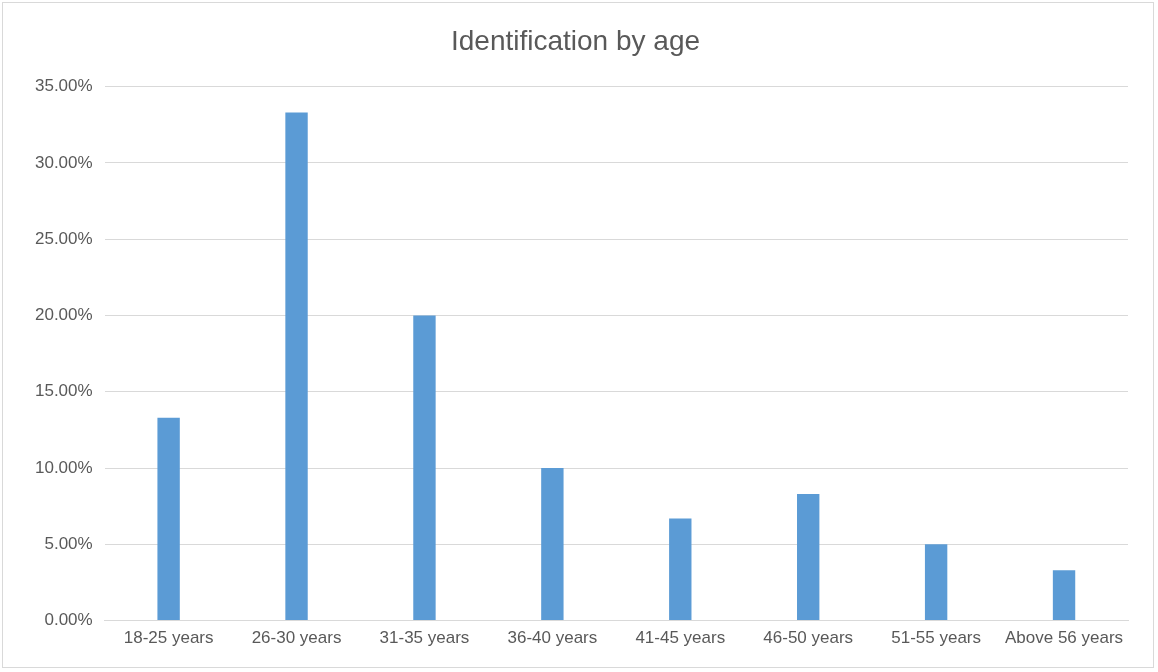 This screenshot has height=672, width=1158. What do you see at coordinates (424, 638) in the screenshot?
I see `x-tick-label: 31-35 years` at bounding box center [424, 638].